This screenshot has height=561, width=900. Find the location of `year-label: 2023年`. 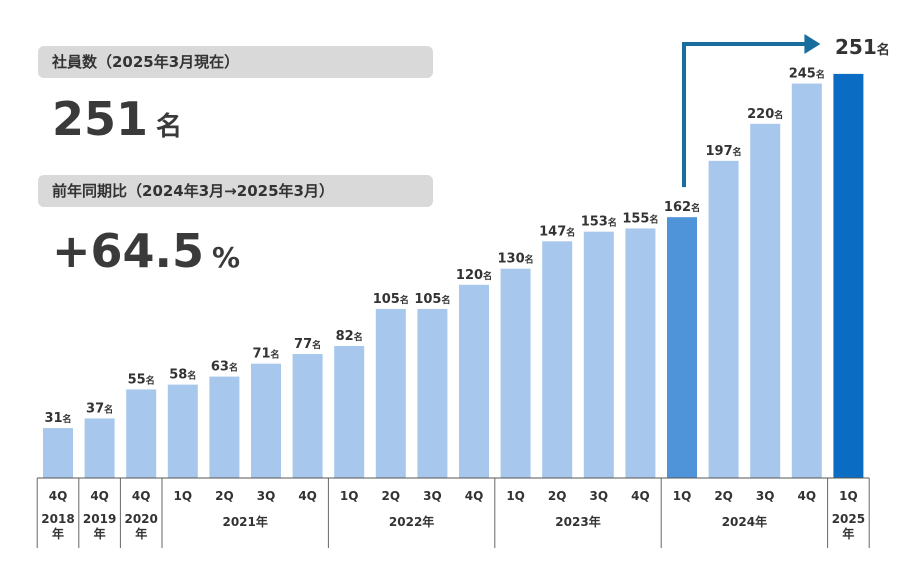

year-label: 2023年 is located at coordinates (577, 521).